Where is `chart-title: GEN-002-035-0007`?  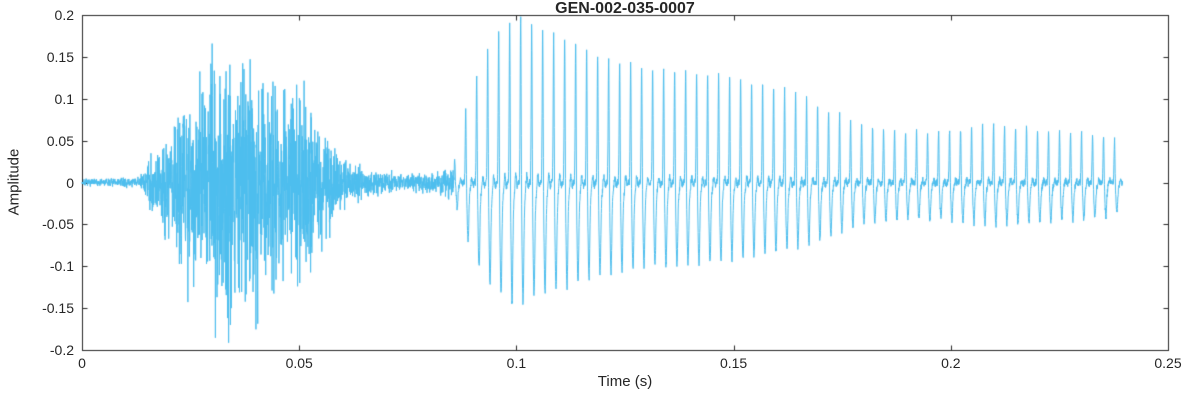 chart-title: GEN-002-035-0007 is located at coordinates (625, 8).